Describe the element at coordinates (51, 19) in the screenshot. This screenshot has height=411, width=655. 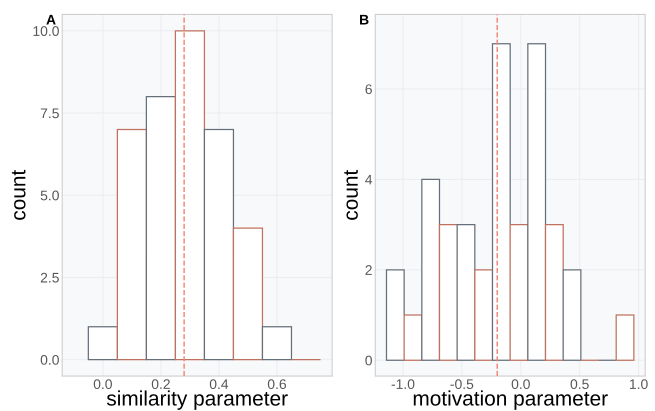
I see `chart-title: A` at that location.